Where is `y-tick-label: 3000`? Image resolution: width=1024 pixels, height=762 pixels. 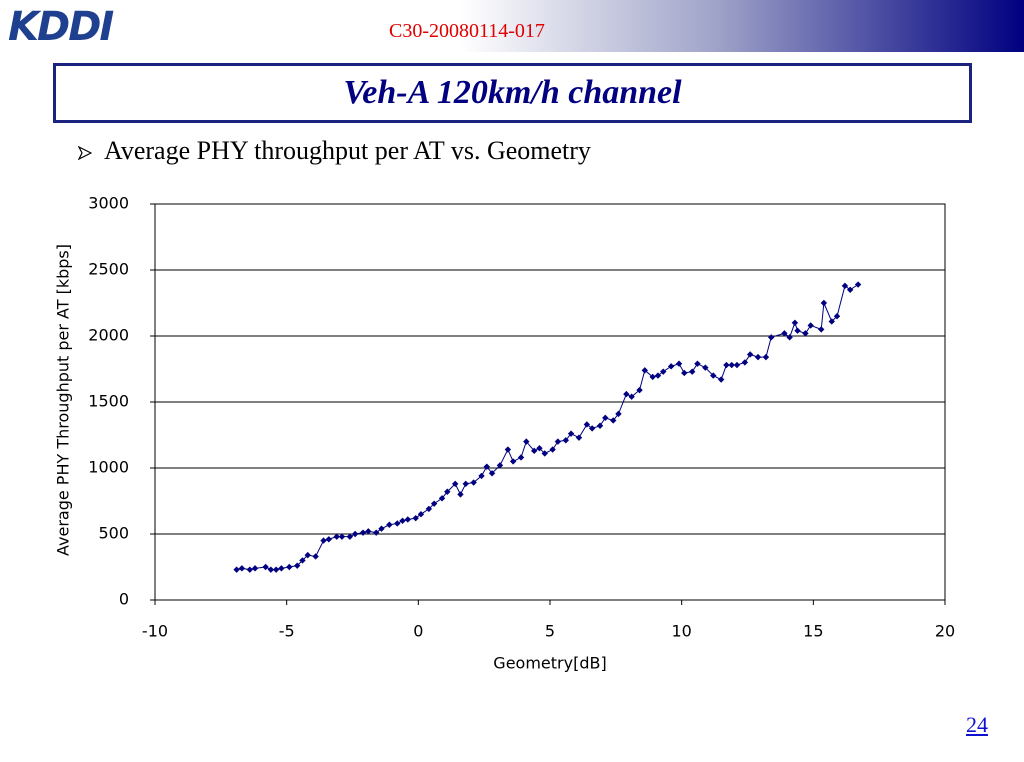 y-tick-label: 3000 is located at coordinates (108, 203).